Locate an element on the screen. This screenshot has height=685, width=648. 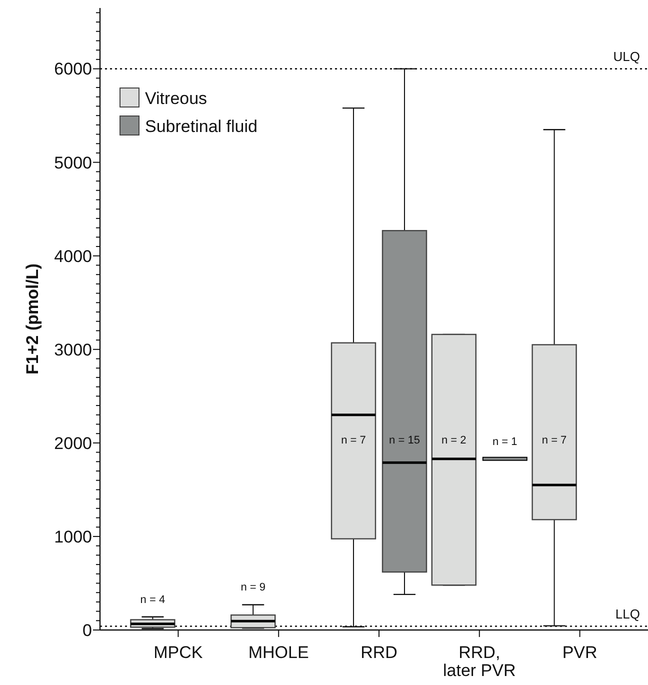
y-axis-title: F1+2 (pmol/L) is located at coordinates (32, 319).